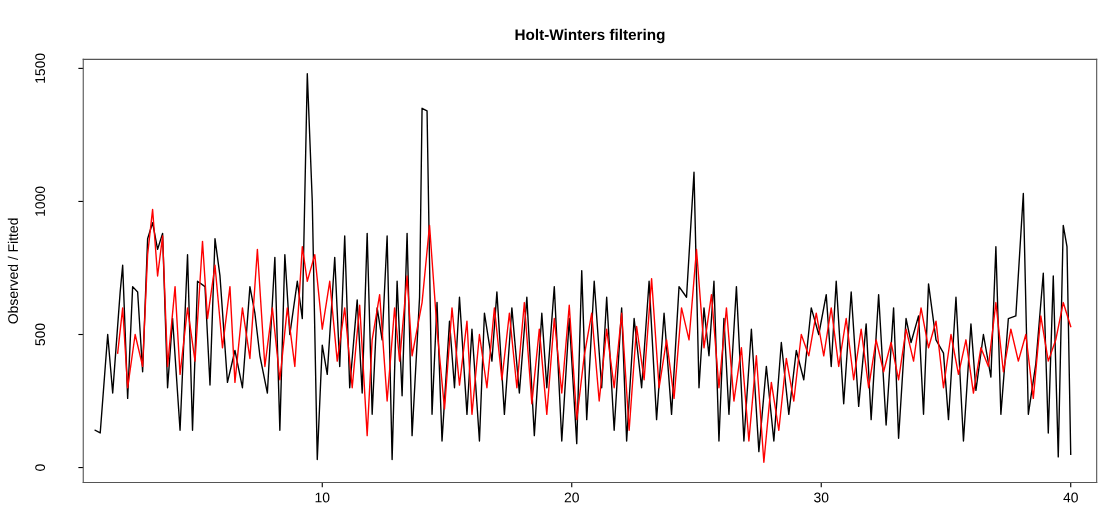  What do you see at coordinates (821, 497) in the screenshot?
I see `x-tick-label: 30` at bounding box center [821, 497].